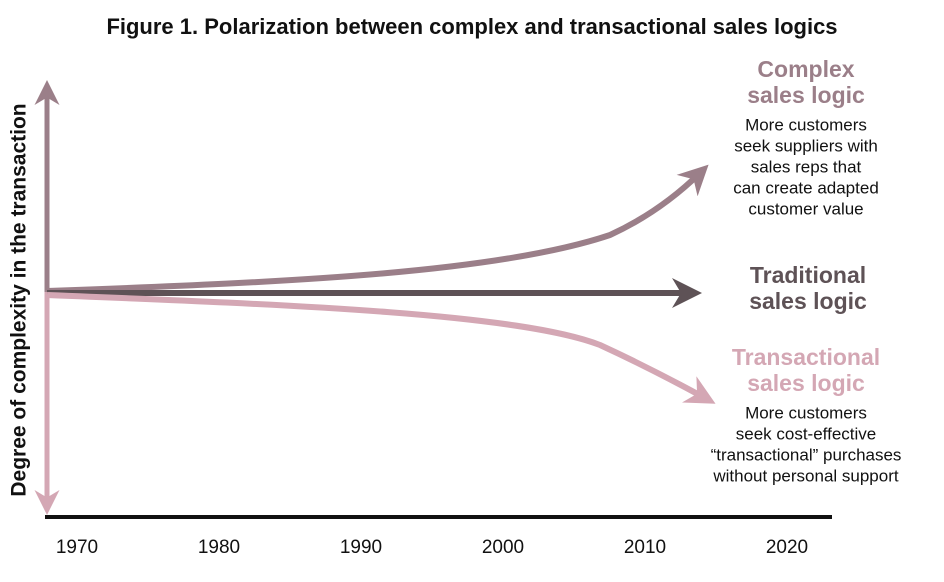 The height and width of the screenshot is (582, 944). What do you see at coordinates (806, 357) in the screenshot?
I see `branch-heading: Transactional` at bounding box center [806, 357].